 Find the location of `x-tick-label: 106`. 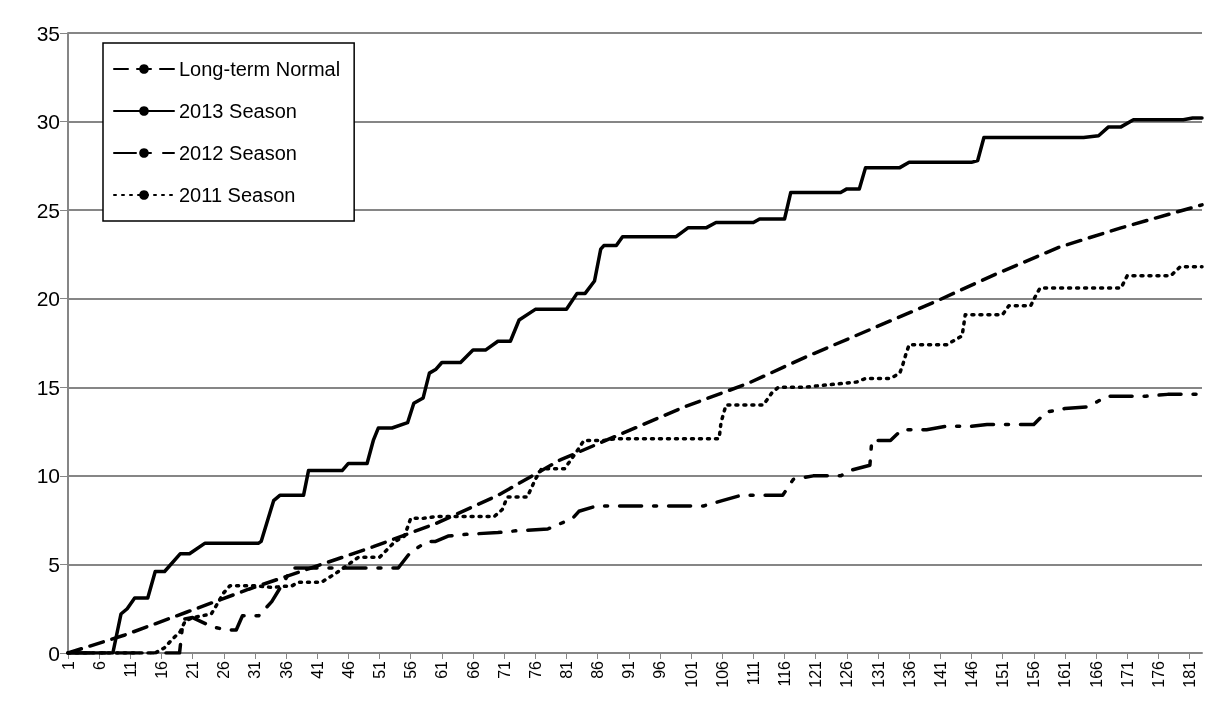

x-tick-label: 106 is located at coordinates (722, 674).